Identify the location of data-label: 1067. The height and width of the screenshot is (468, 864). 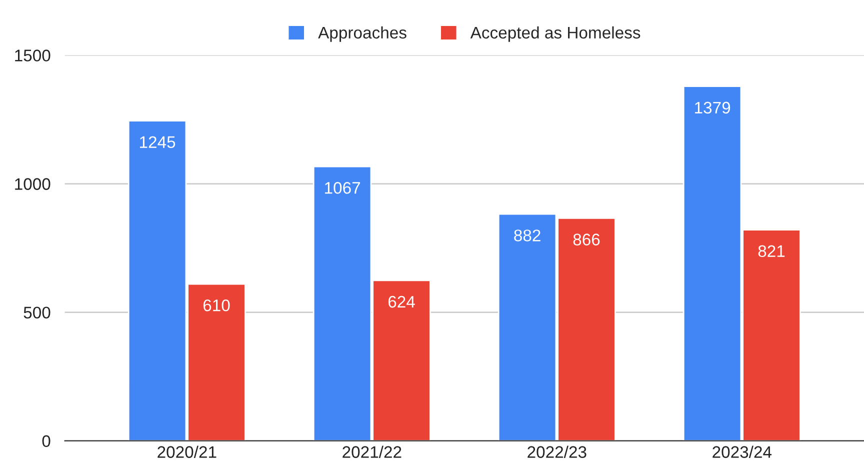
(342, 188).